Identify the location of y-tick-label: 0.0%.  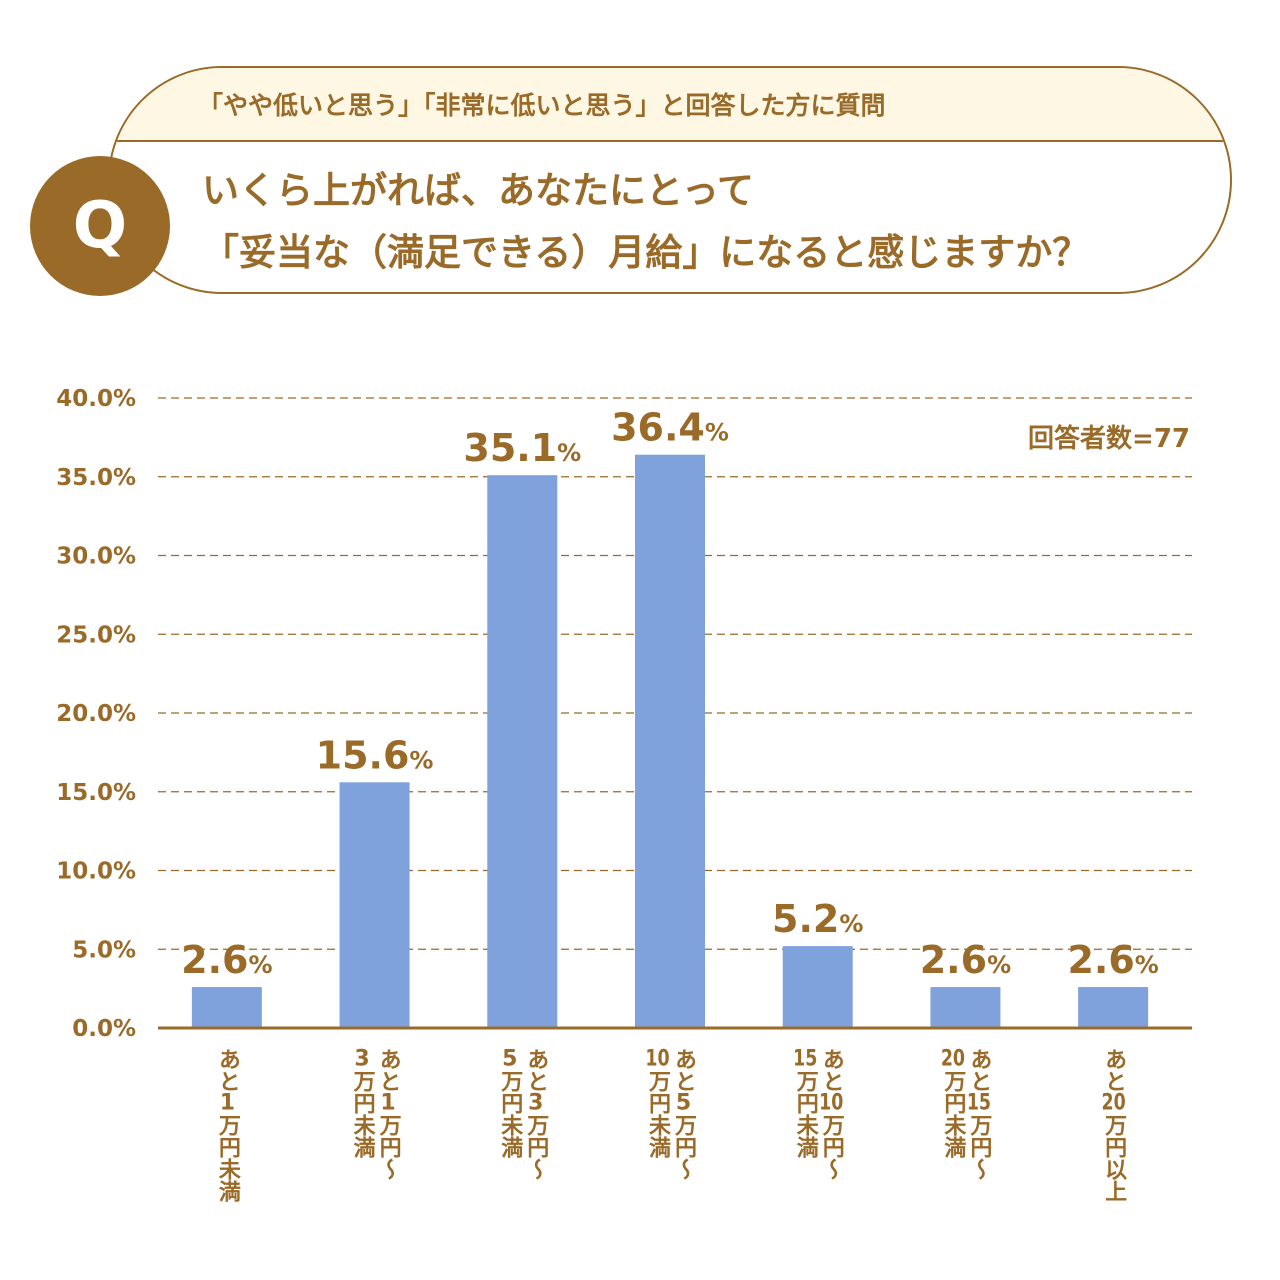
(104, 1029).